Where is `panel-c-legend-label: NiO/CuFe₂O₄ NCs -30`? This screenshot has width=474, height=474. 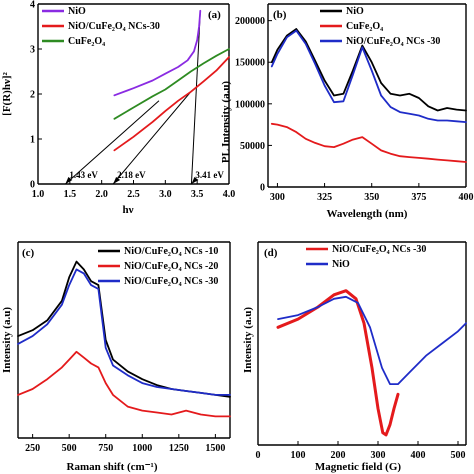 panel-c-legend-label: NiO/CuFe₂O₄ NCs -30 is located at coordinates (171, 281).